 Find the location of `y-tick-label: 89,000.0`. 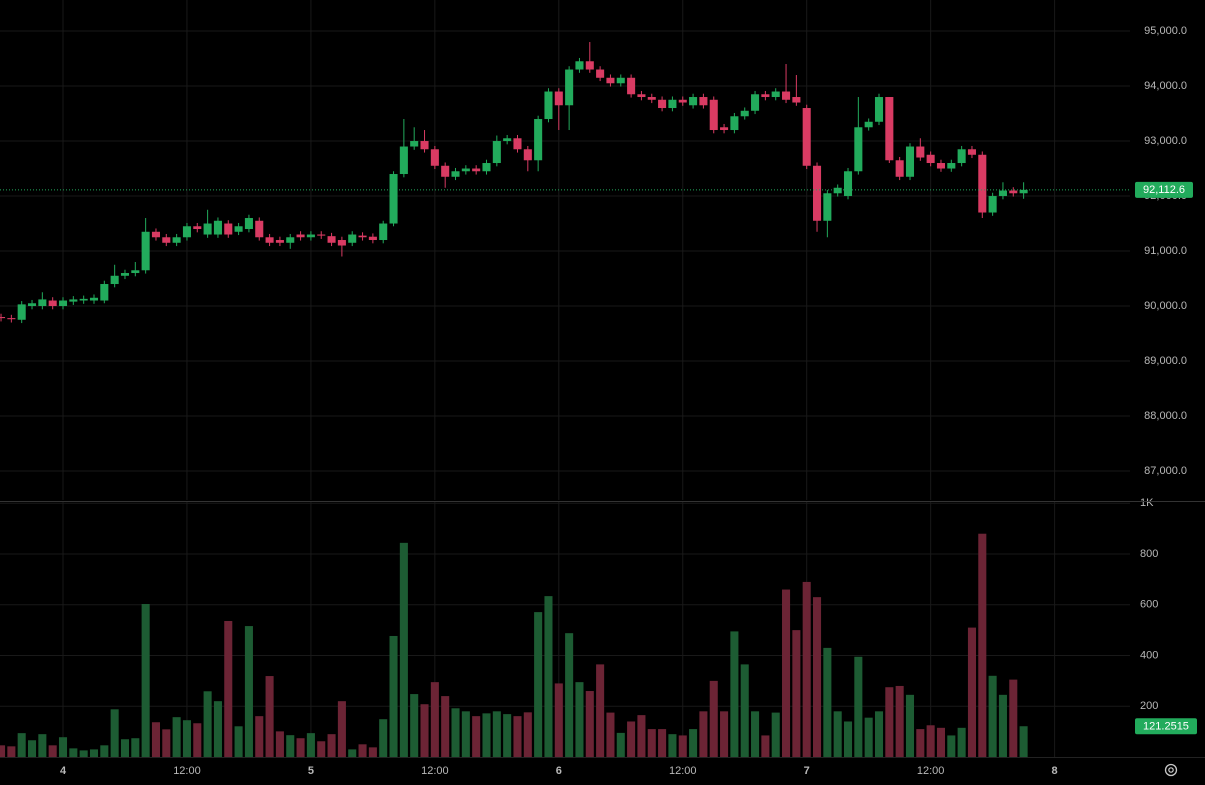

y-tick-label: 89,000.0 is located at coordinates (1165, 361).